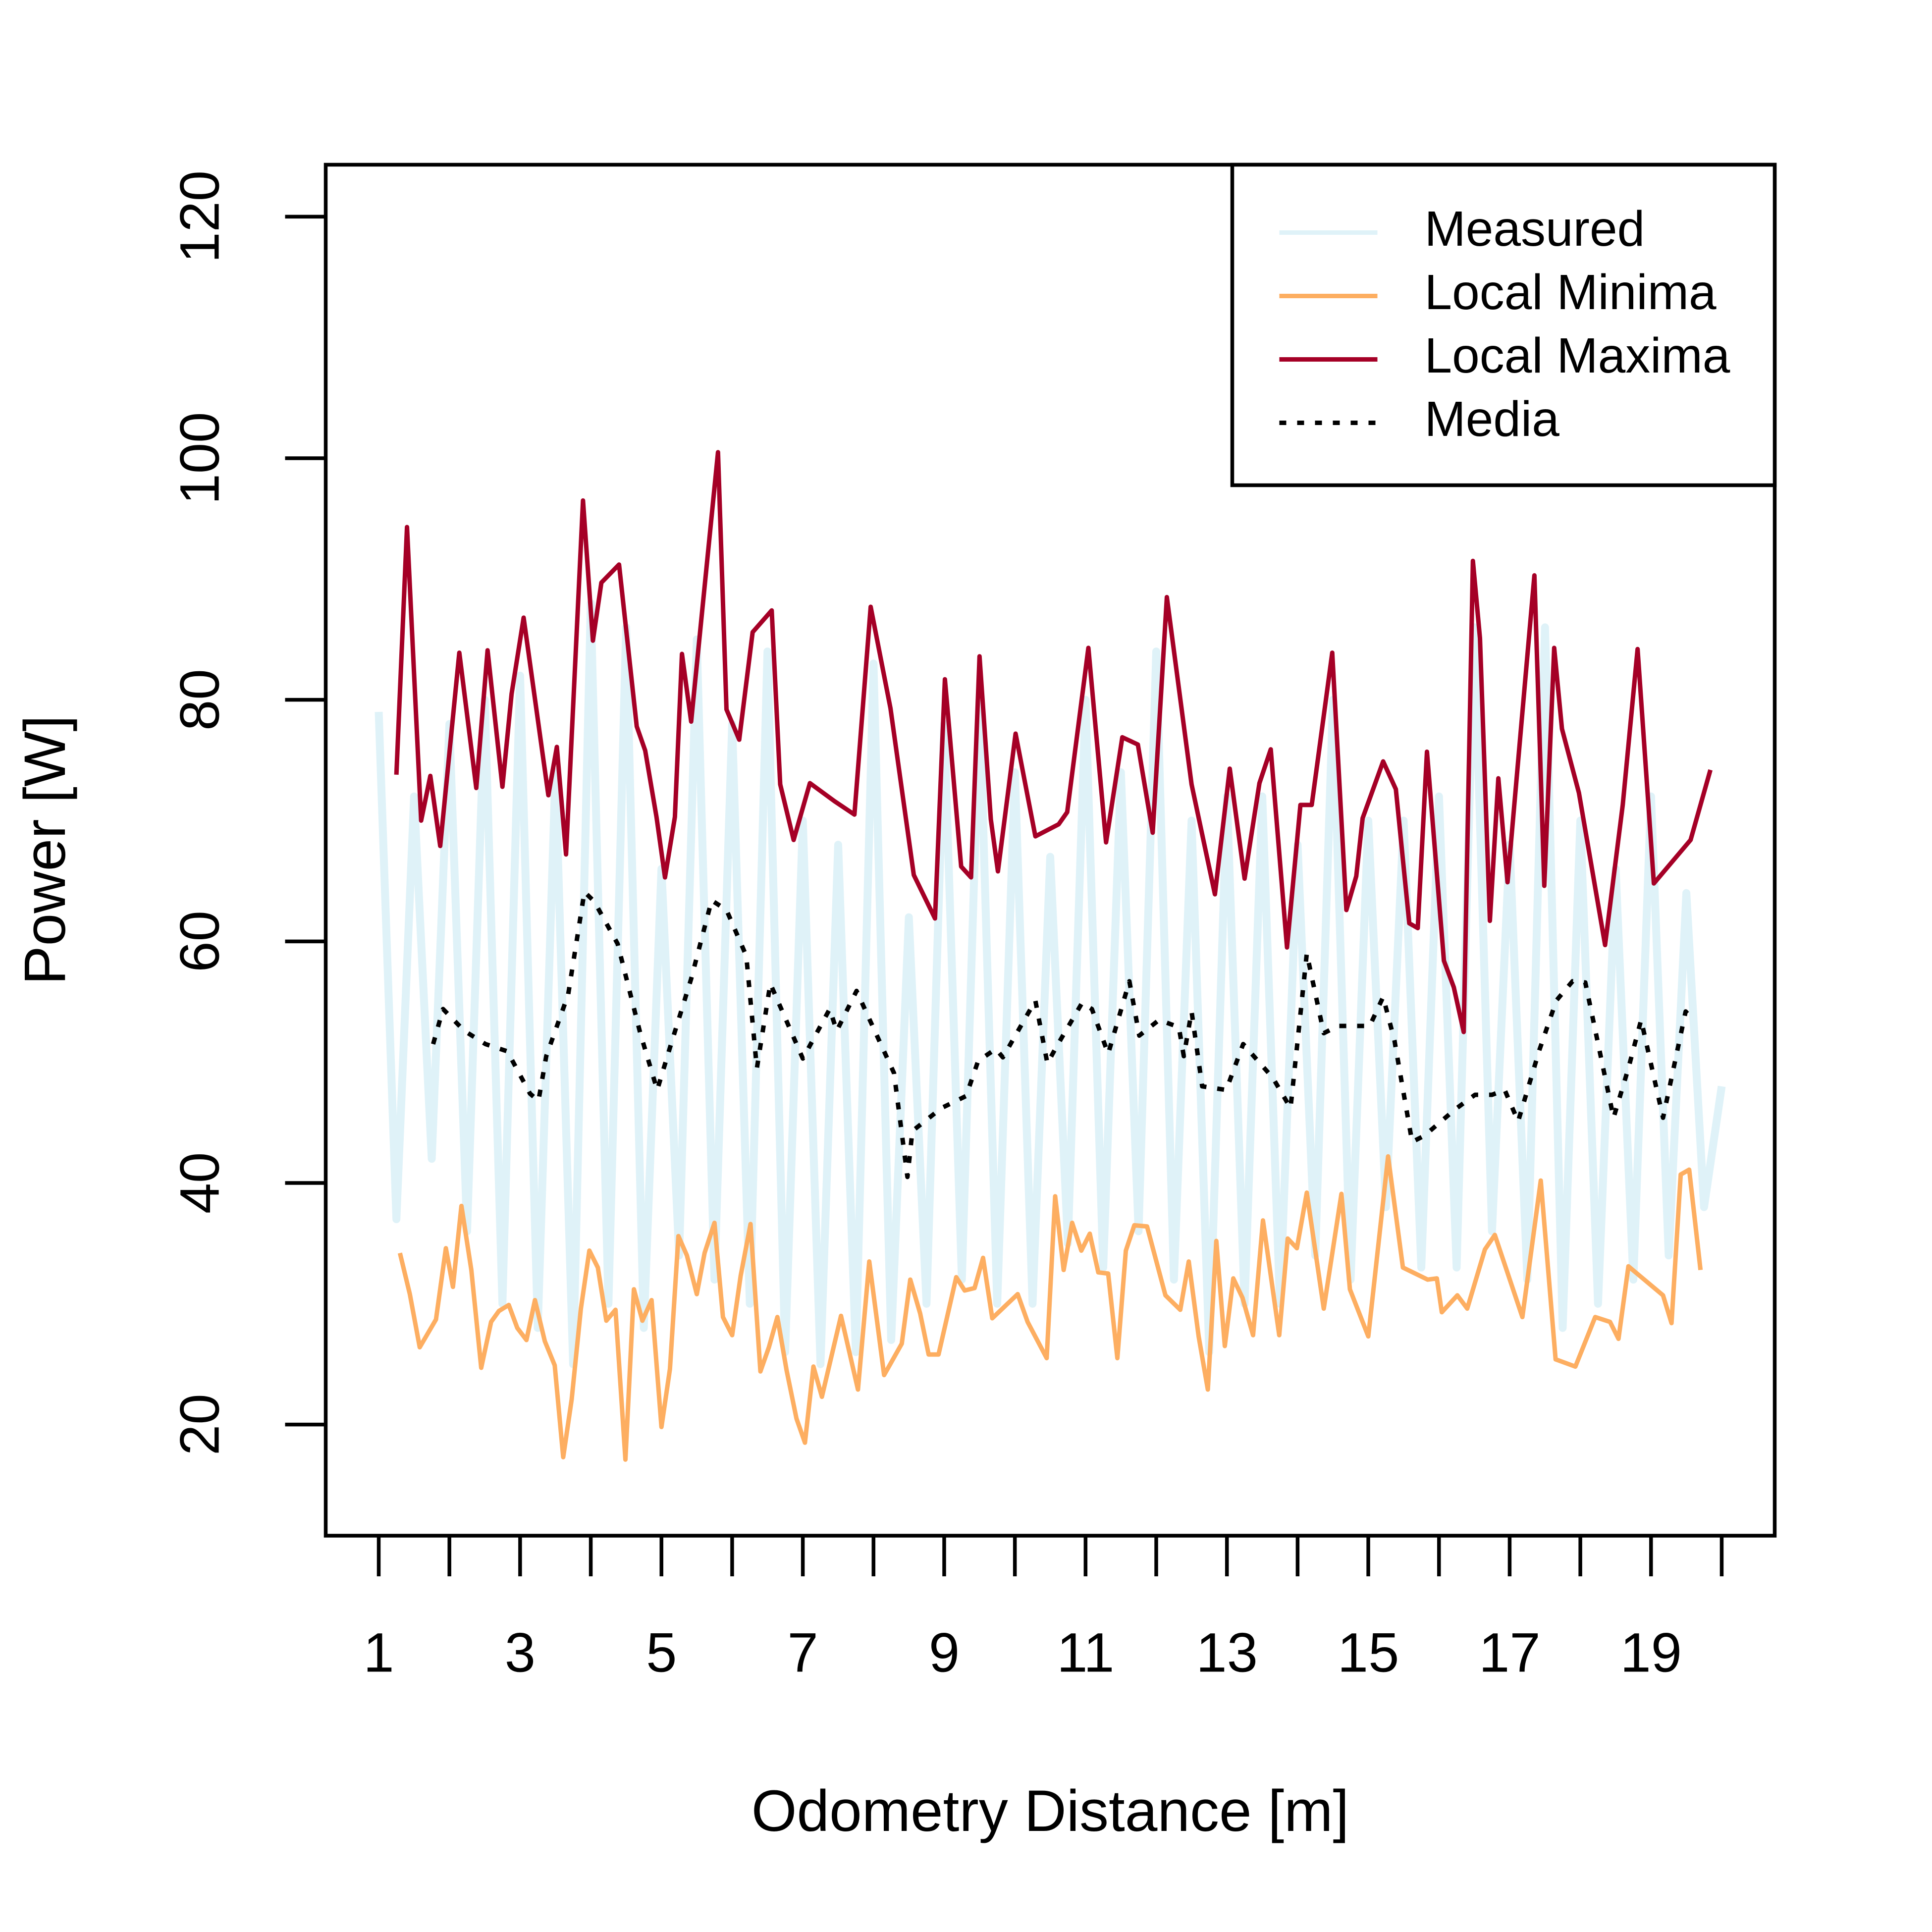 Image resolution: width=1932 pixels, height=1932 pixels. Describe the element at coordinates (944, 1653) in the screenshot. I see `x-tick-label: 9` at that location.